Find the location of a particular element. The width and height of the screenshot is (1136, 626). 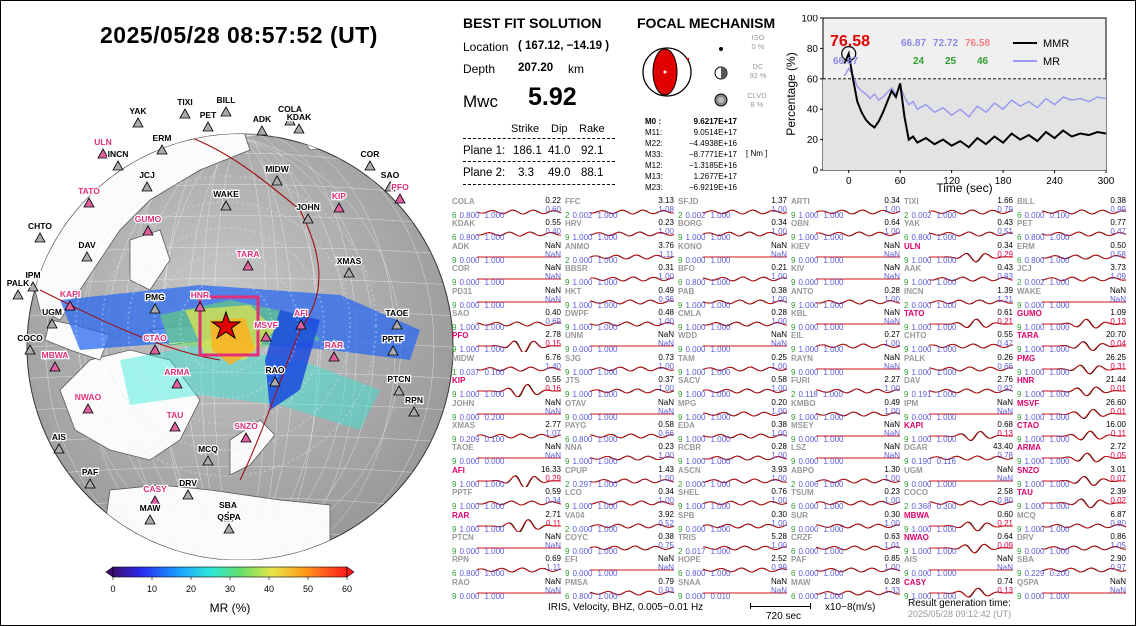

moment-unit: [ Nm ] is located at coordinates (757, 153).